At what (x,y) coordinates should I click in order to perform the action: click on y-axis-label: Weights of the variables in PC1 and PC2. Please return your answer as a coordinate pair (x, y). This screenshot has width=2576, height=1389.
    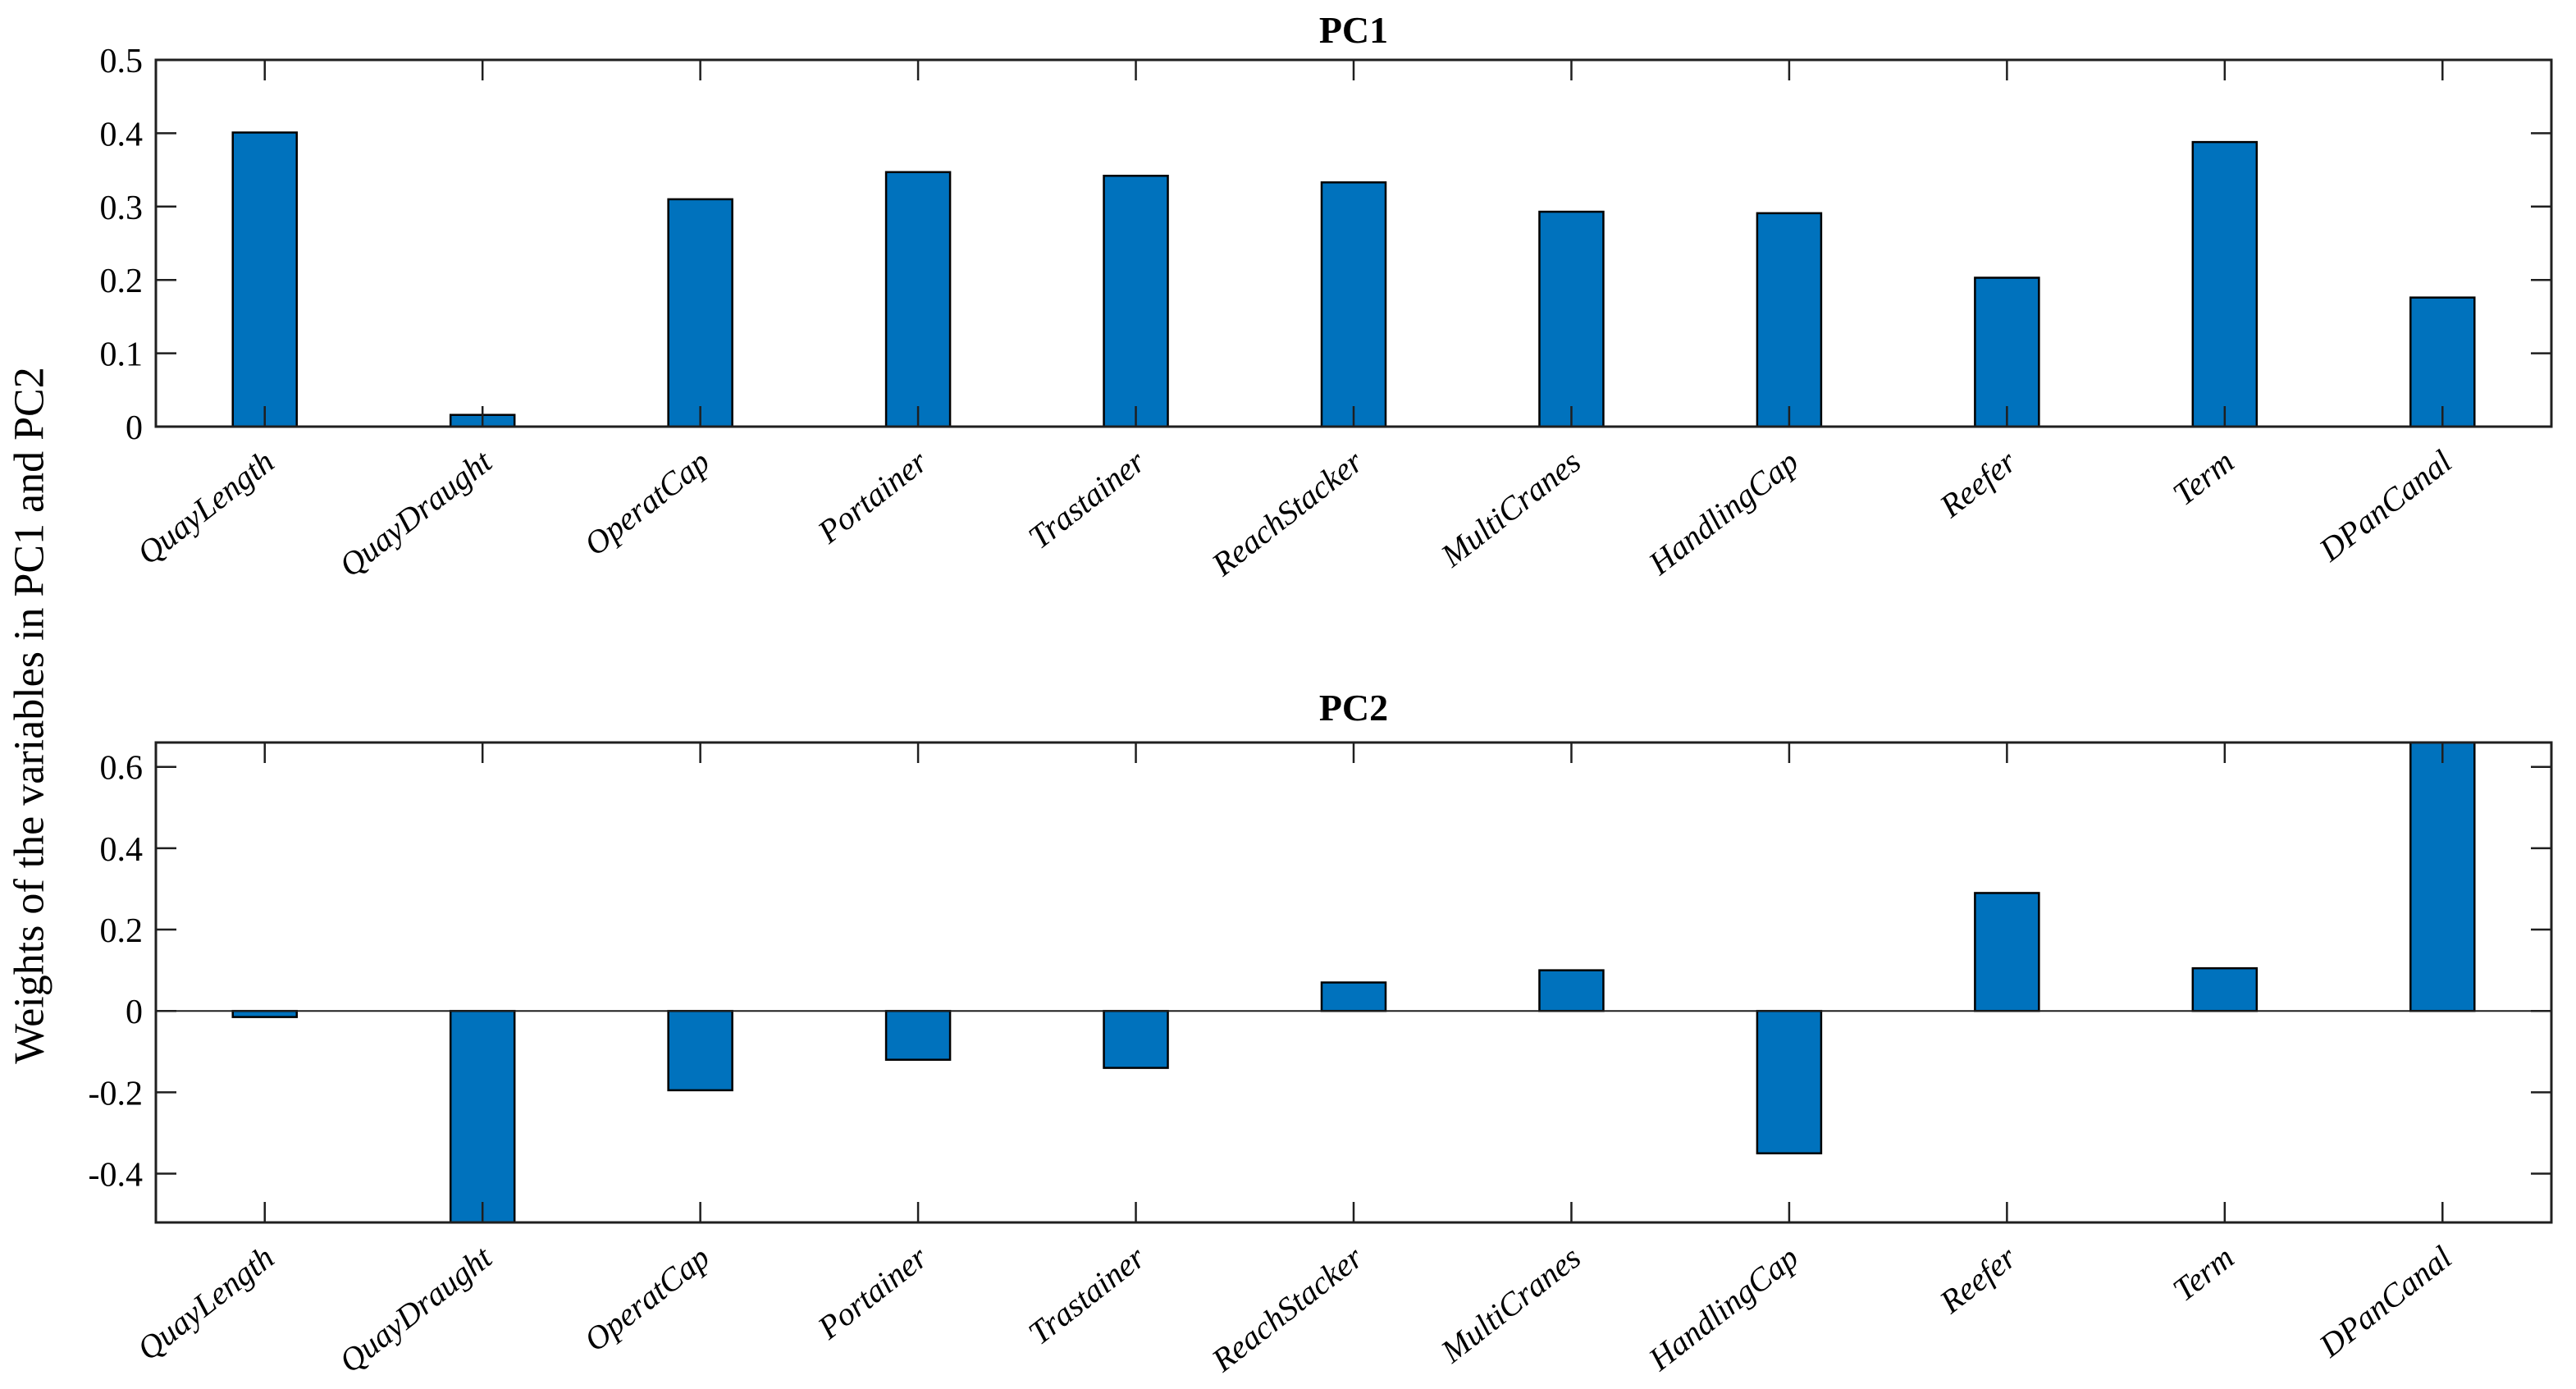
    Looking at the image, I should click on (30, 715).